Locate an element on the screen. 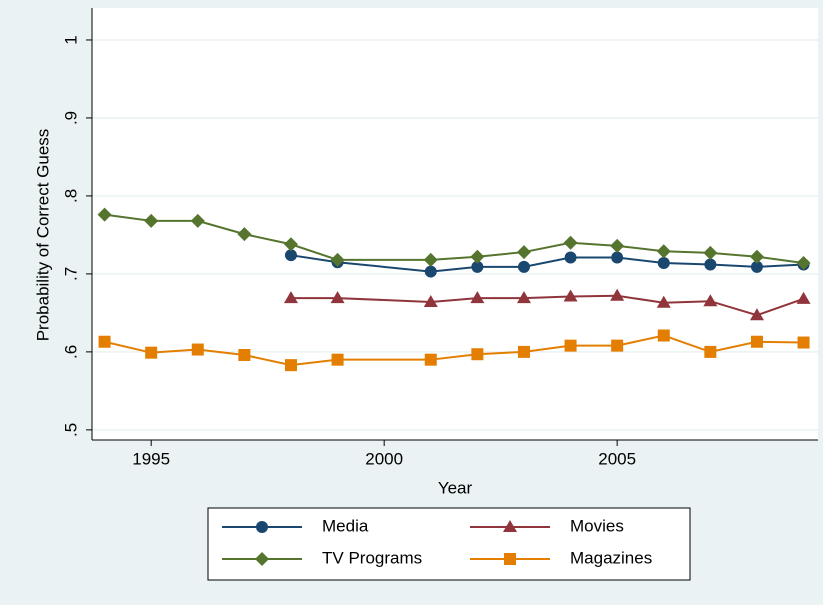  x-tick-label: 2005 is located at coordinates (617, 458).